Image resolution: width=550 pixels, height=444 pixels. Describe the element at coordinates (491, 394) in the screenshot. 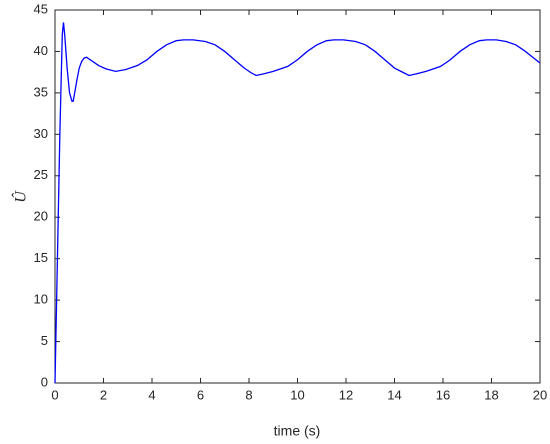

I see `x-tick-label: 18` at that location.